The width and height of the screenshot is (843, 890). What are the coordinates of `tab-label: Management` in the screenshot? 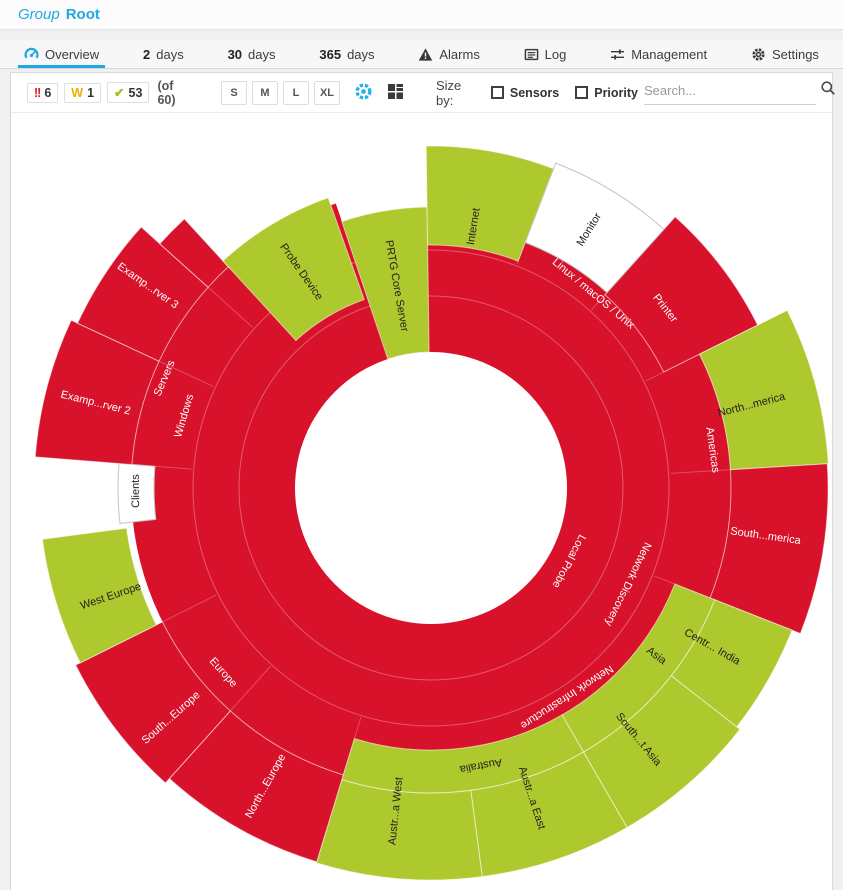 It's located at (669, 54).